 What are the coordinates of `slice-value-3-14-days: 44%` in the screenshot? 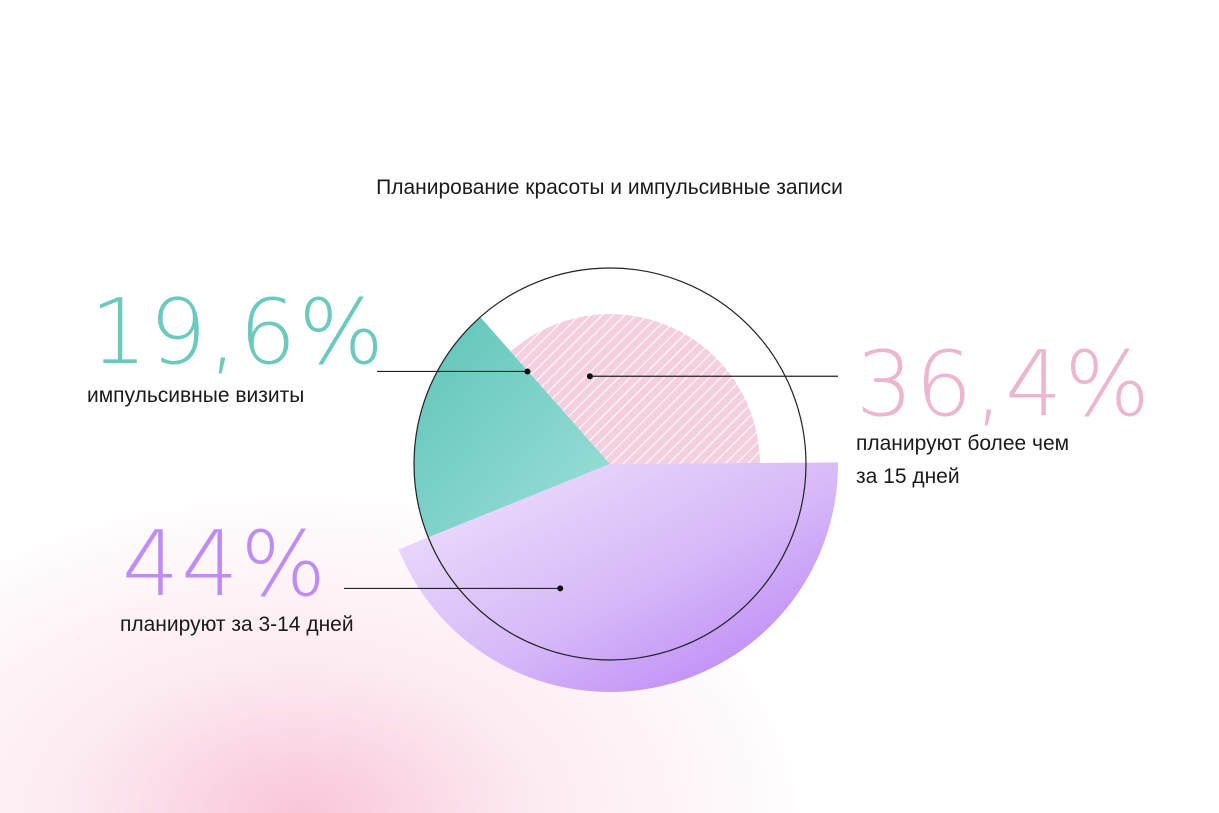 It's located at (225, 564).